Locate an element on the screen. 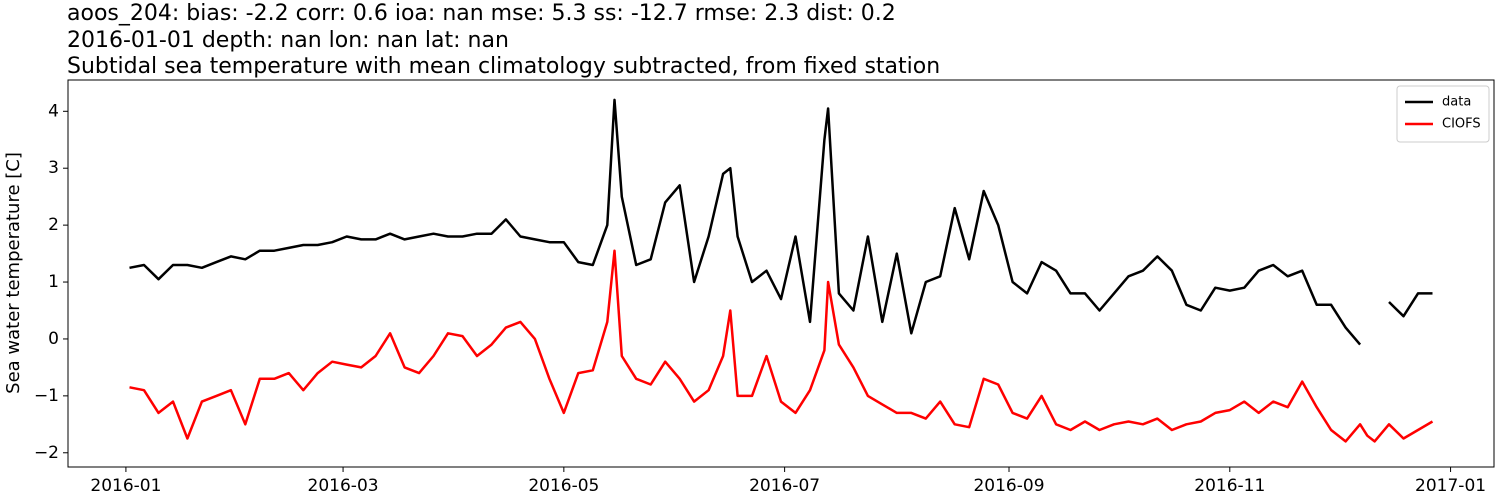 This screenshot has width=1500, height=500. y-tick-label: 1 is located at coordinates (53, 282).